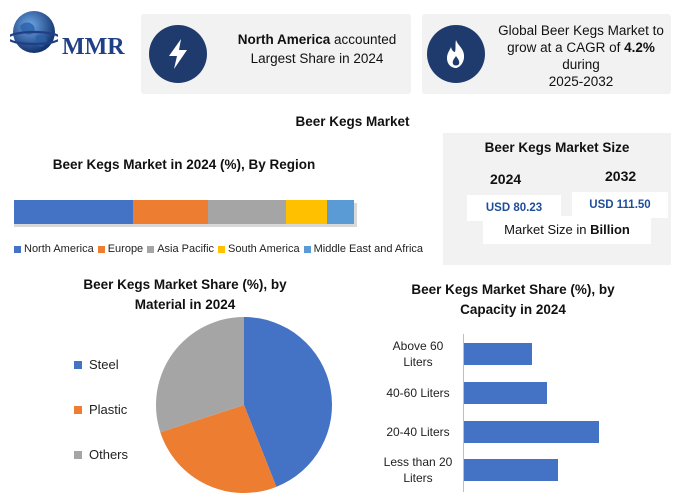  Describe the element at coordinates (621, 176) in the screenshot. I see `size-year-2032: 2032` at that location.